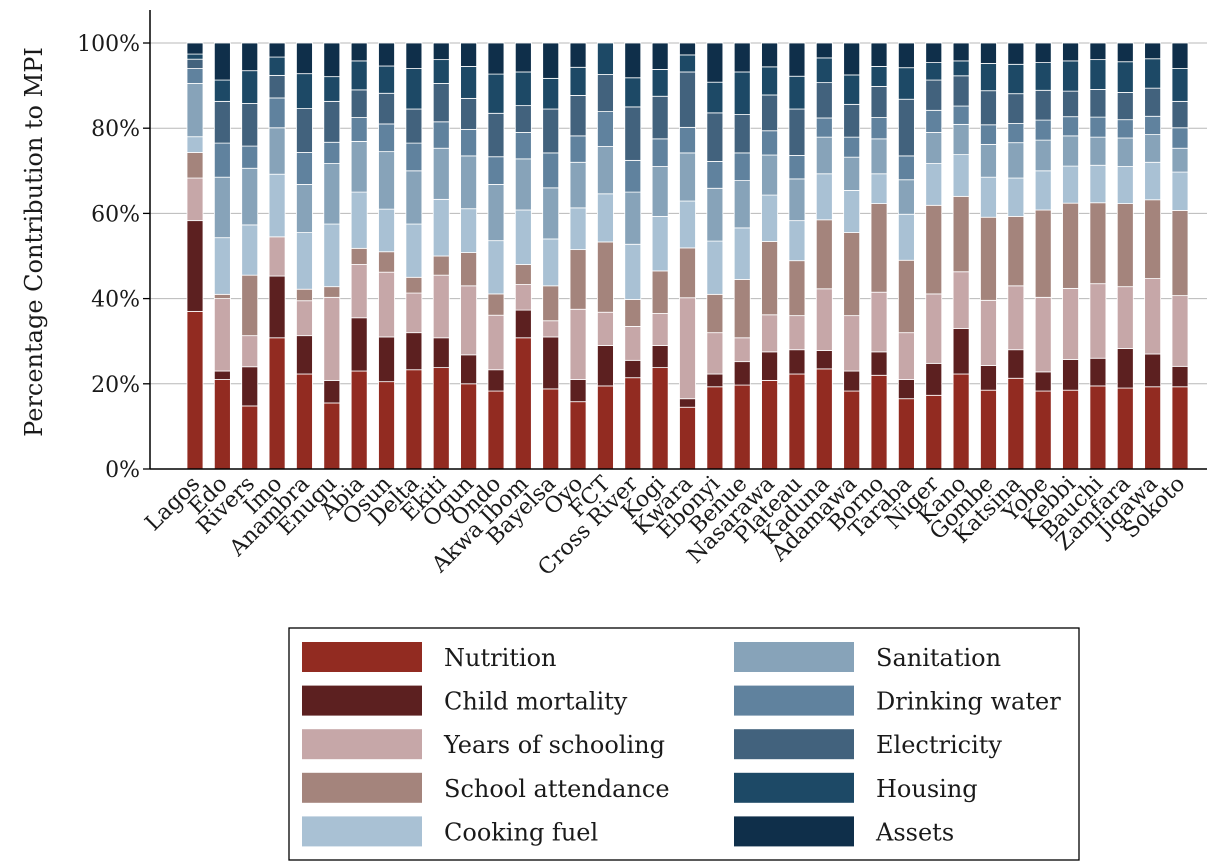 This screenshot has width=1220, height=864. I want to click on legend-label: Cooking fuel, so click(521, 832).